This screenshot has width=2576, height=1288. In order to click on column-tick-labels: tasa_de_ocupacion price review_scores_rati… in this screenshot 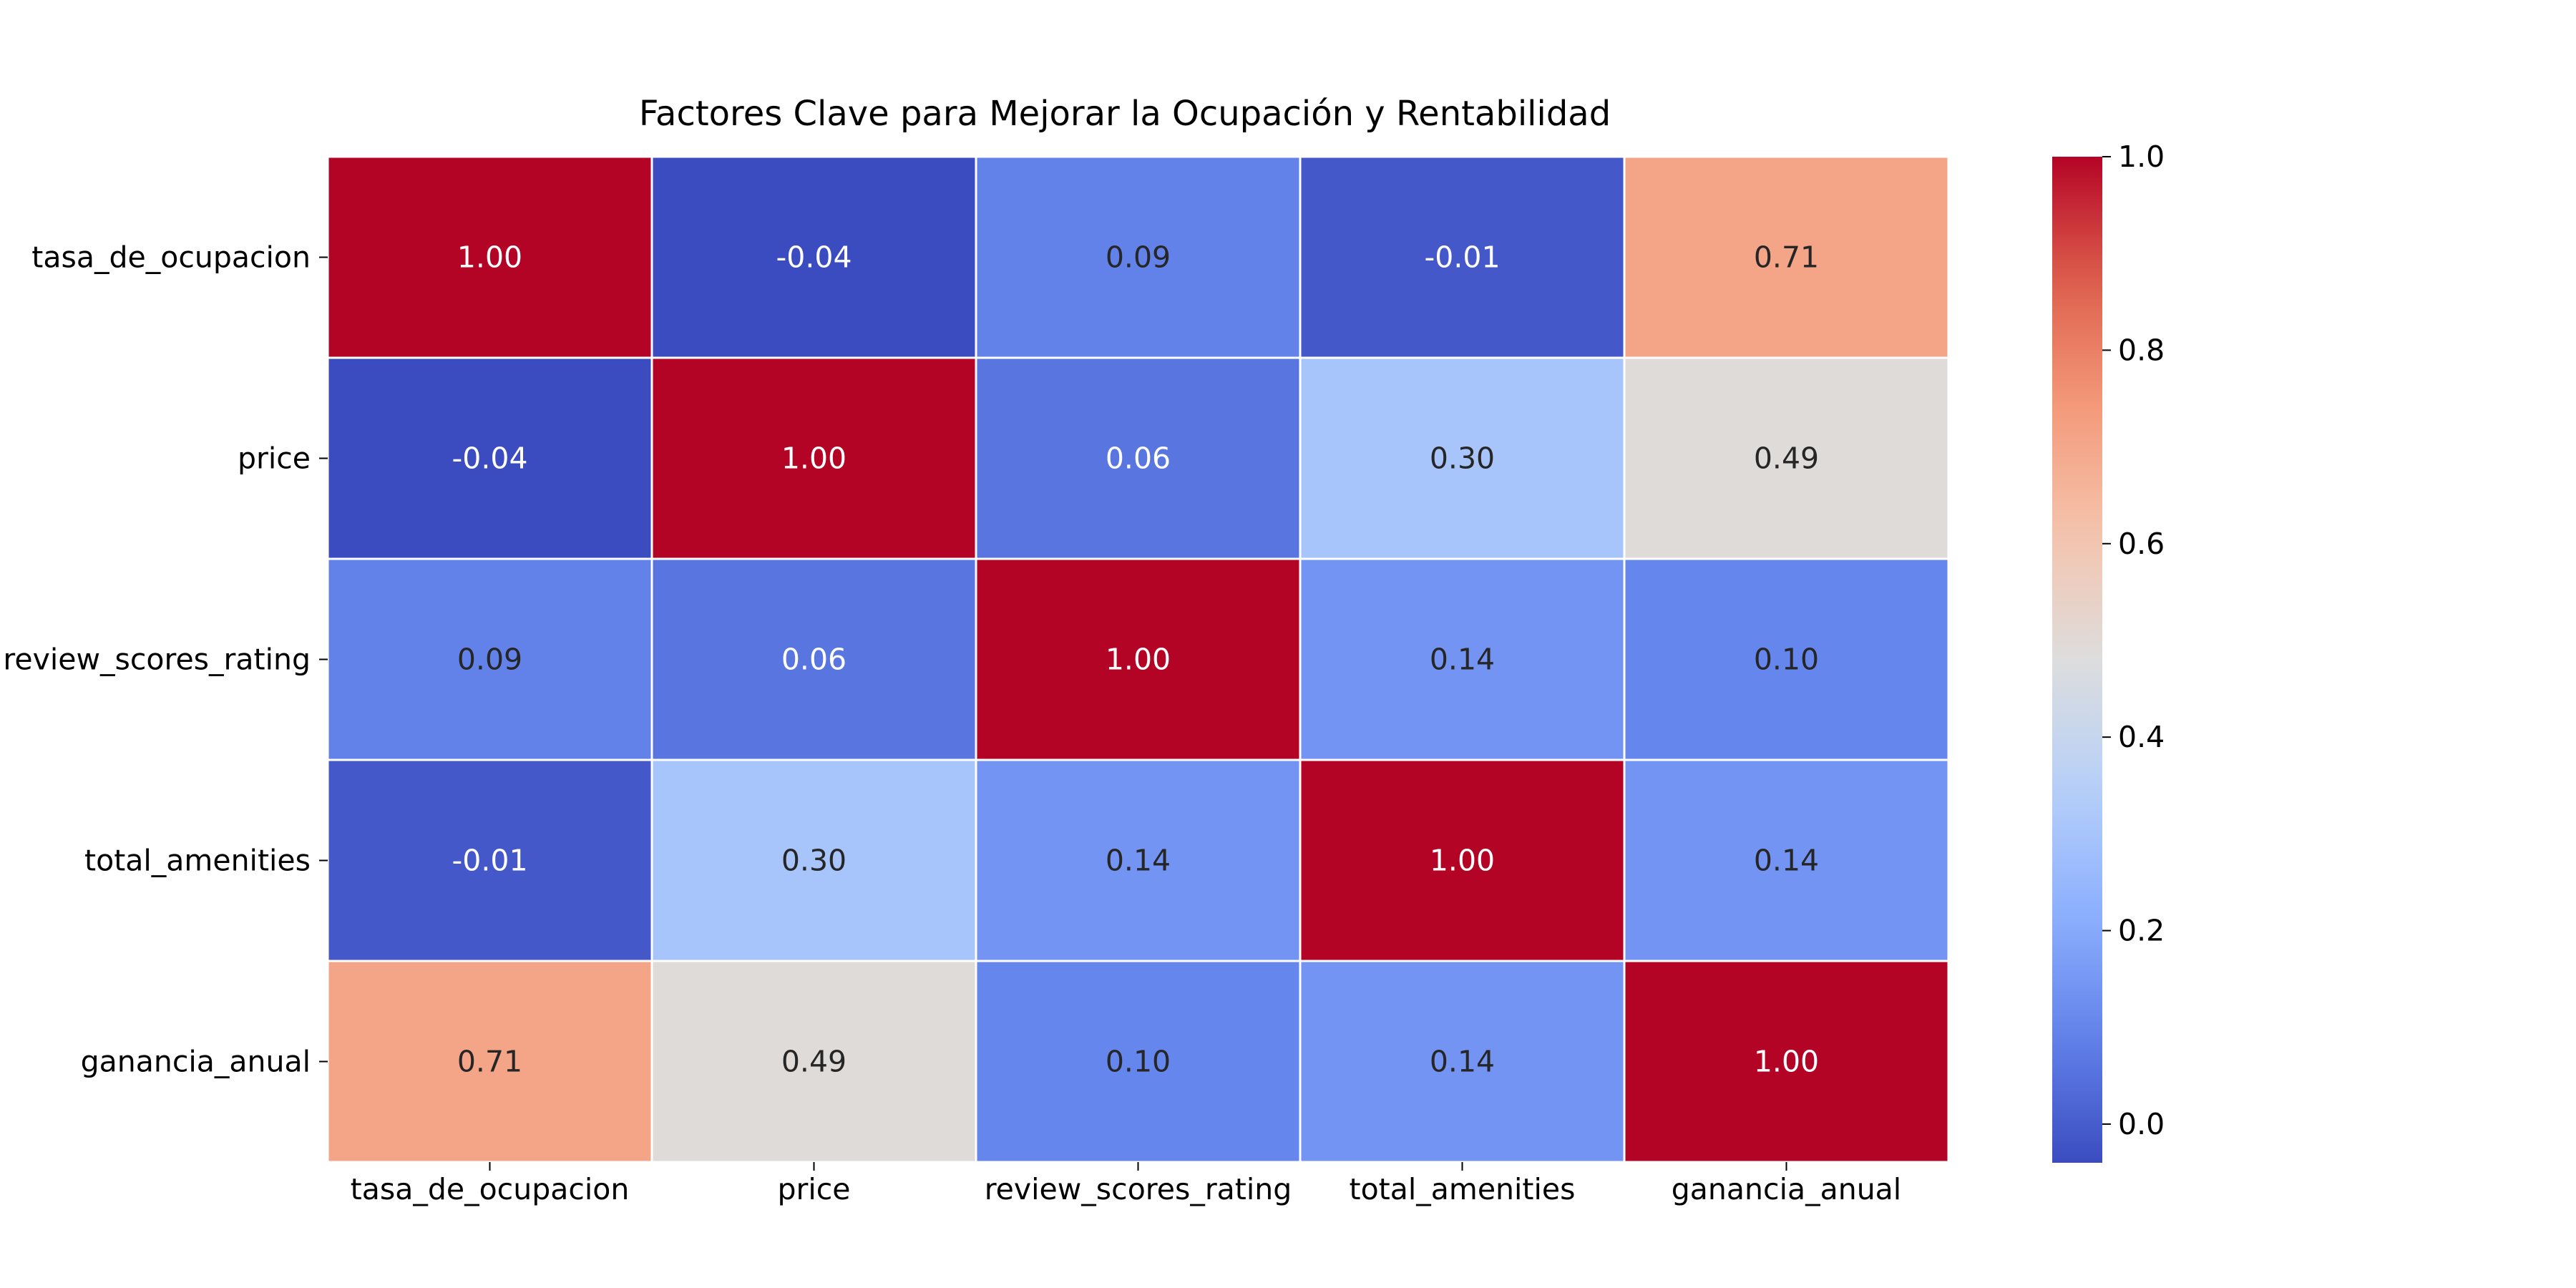, I will do `click(1126, 1184)`.